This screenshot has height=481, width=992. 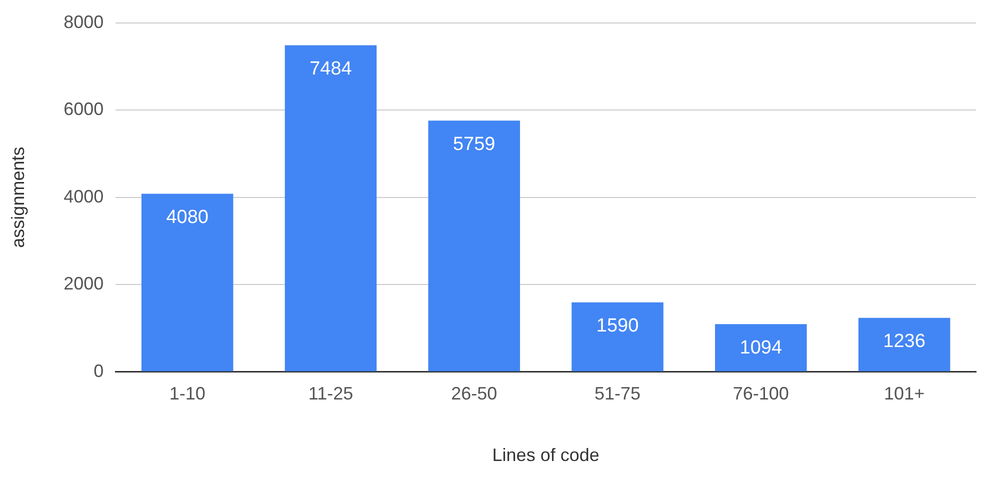 What do you see at coordinates (331, 394) in the screenshot?
I see `x-tick-label: 11-25` at bounding box center [331, 394].